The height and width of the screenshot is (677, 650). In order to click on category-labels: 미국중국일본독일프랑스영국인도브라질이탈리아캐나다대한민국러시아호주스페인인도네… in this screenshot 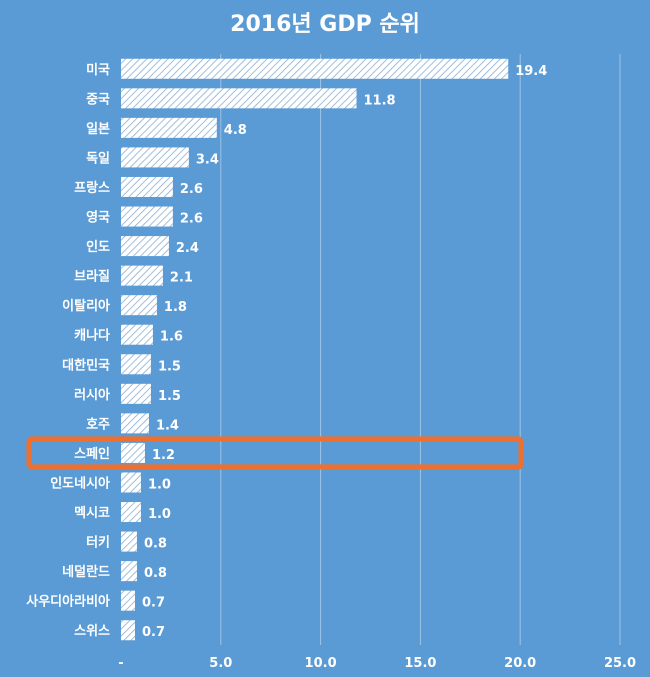, I will do `click(68, 350)`.